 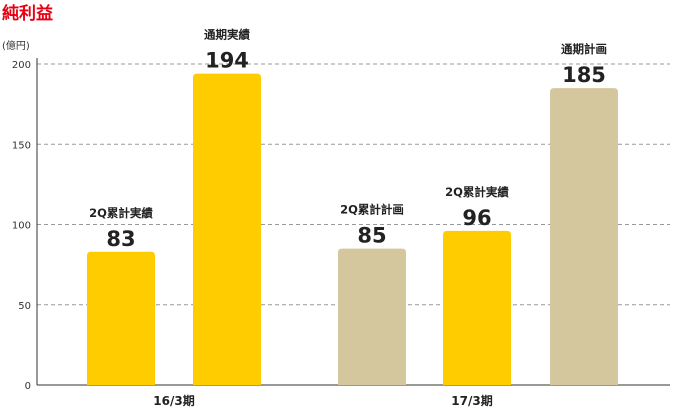 What do you see at coordinates (371, 236) in the screenshot?
I see `bar-value-label: 85` at bounding box center [371, 236].